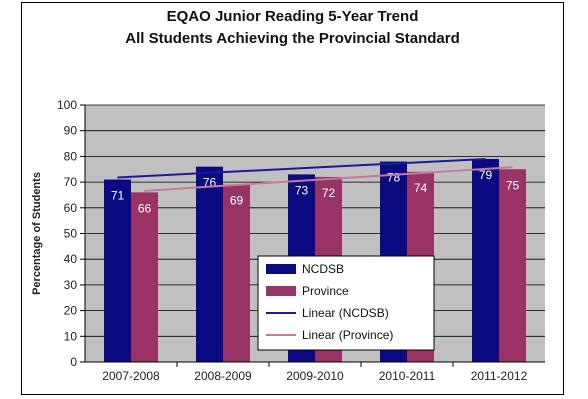  I want to click on trendlines, so click(315, 174).